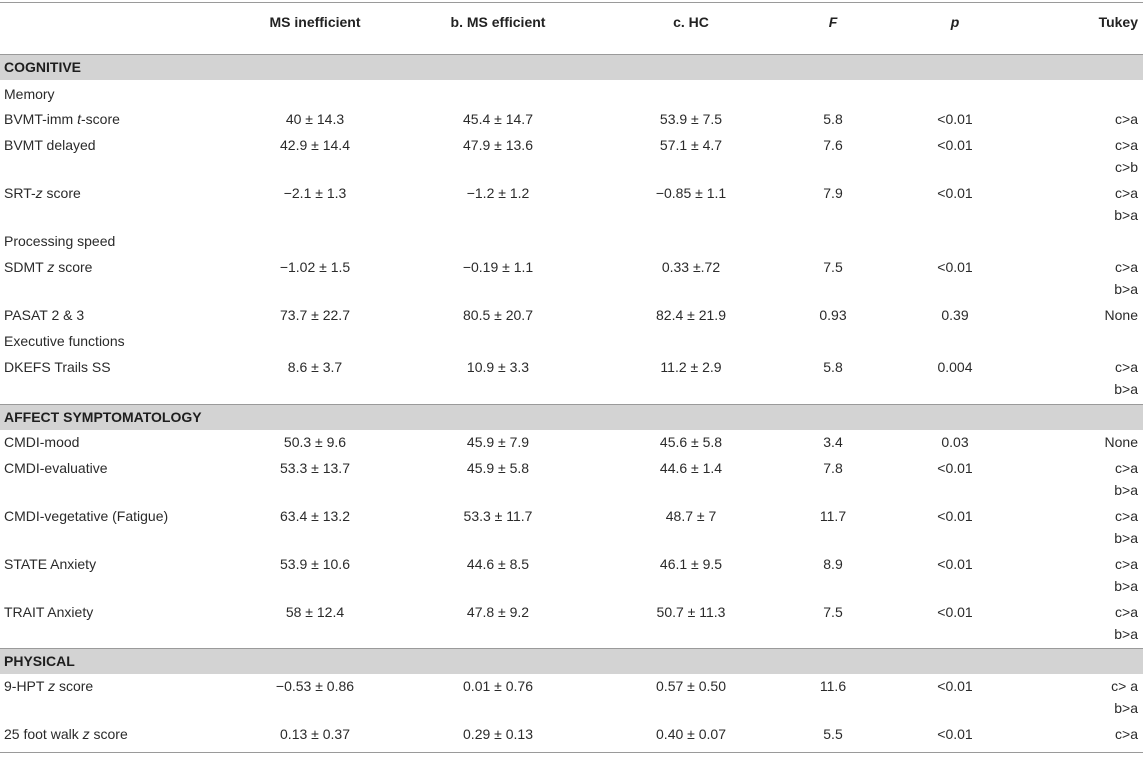 The image size is (1143, 758). Describe the element at coordinates (571, 661) in the screenshot. I see `section-physical: PHYSICAL` at that location.